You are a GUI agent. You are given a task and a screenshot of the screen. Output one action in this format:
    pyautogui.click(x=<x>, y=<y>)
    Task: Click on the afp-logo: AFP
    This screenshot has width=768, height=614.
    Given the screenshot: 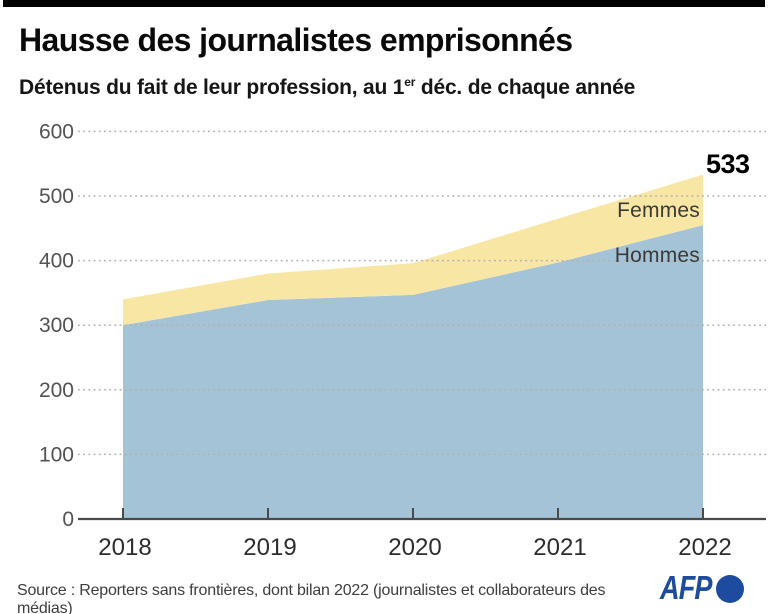 What is the action you would take?
    pyautogui.click(x=707, y=587)
    